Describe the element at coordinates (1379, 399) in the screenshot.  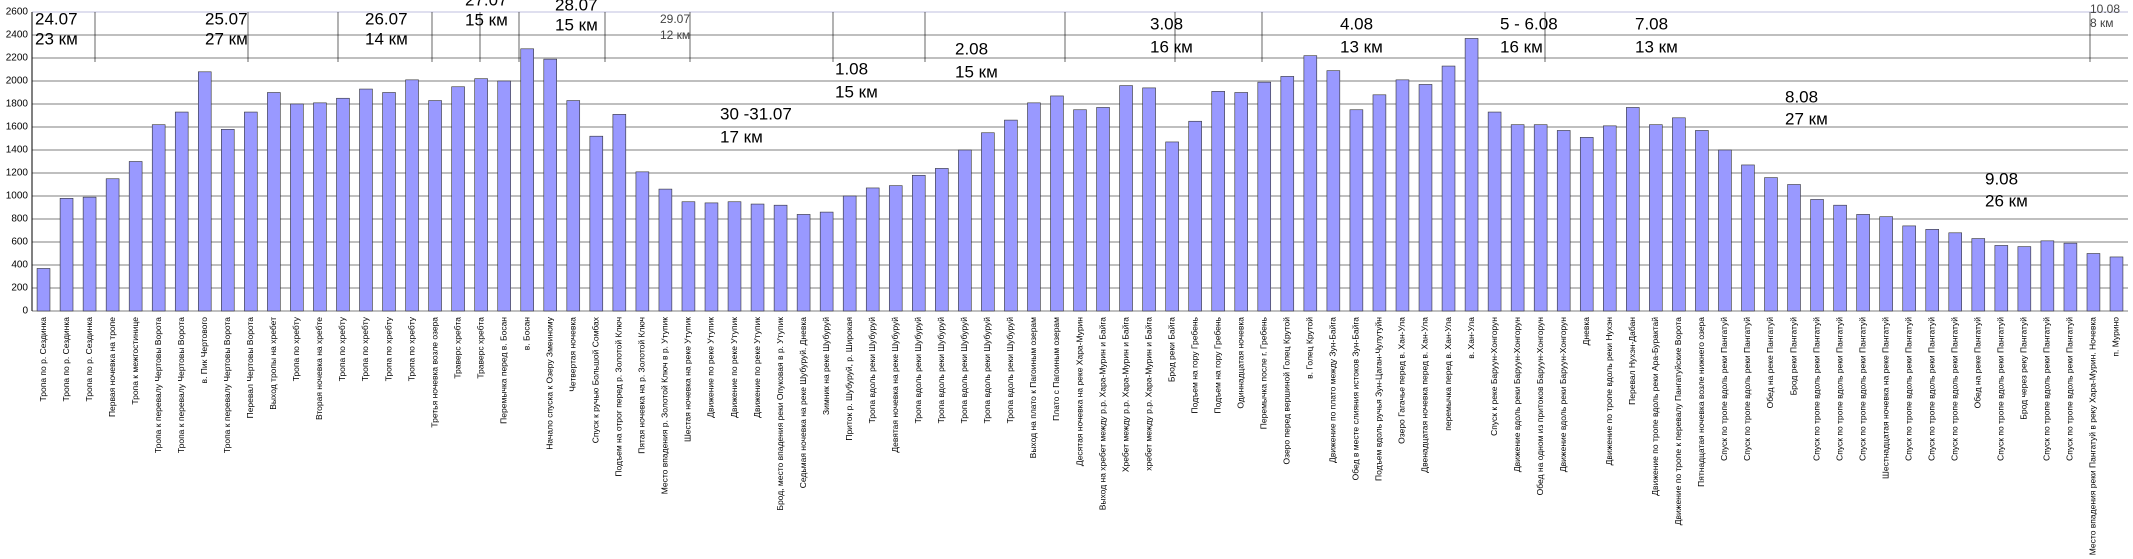
I see `x-tick-label: Подъем вдоль ручья Зун-Цаган-Чулутуйн` at that location.